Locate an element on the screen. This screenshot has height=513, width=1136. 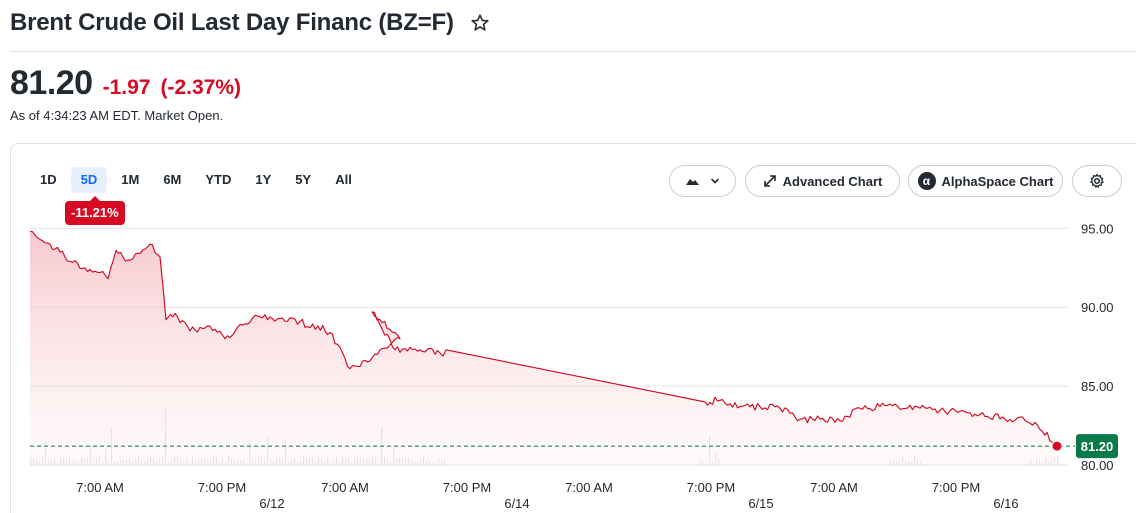
range-all: All is located at coordinates (343, 179).